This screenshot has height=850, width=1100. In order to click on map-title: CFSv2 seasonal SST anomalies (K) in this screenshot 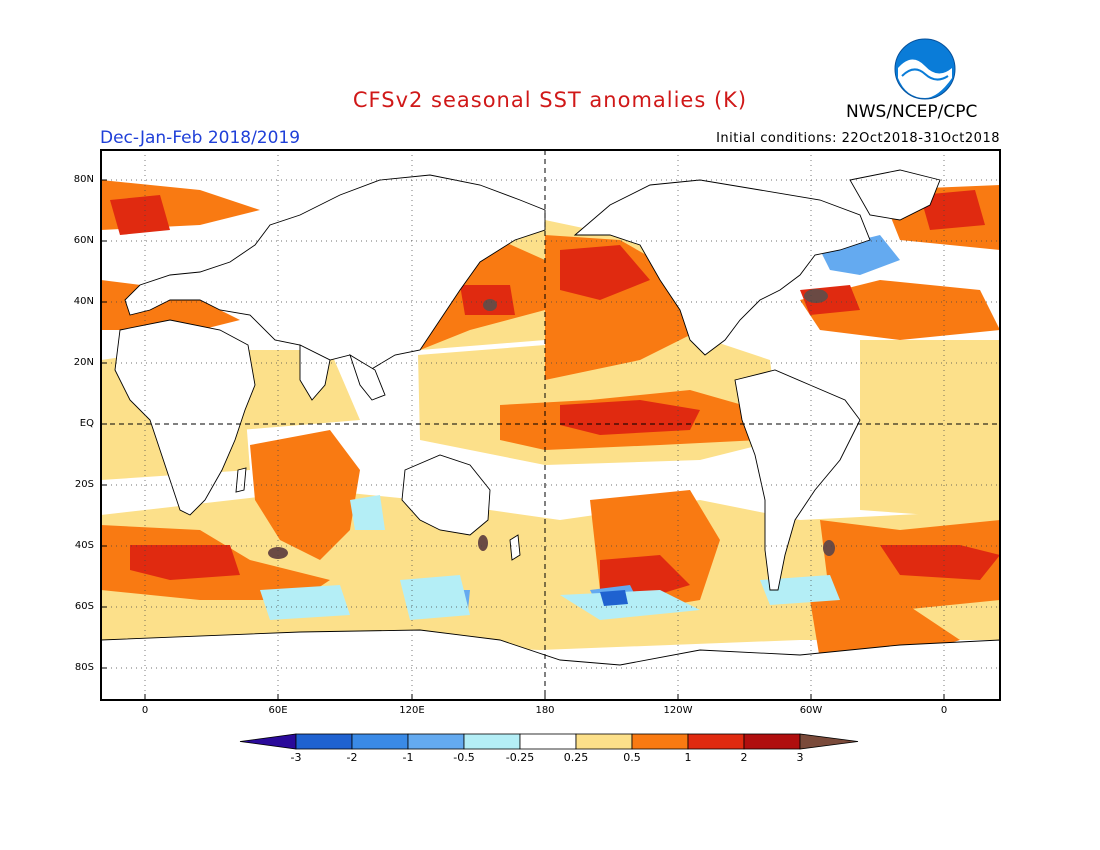, I will do `click(550, 100)`.